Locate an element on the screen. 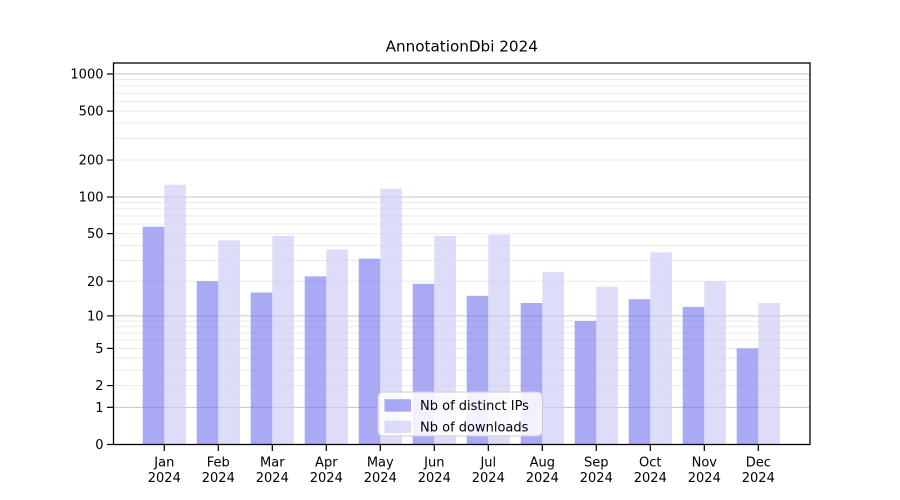 The image size is (900, 500). y-axis-tick-label: 200 is located at coordinates (91, 161).